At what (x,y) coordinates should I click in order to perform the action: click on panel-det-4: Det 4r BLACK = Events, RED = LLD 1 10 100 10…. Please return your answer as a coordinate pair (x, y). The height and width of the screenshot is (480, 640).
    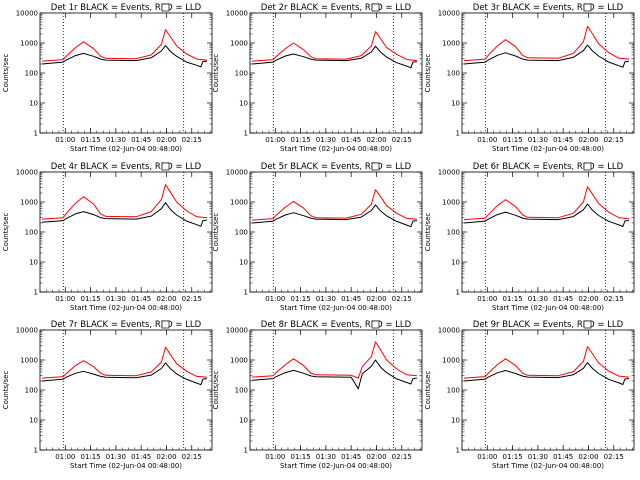
    Looking at the image, I should click on (107, 237).